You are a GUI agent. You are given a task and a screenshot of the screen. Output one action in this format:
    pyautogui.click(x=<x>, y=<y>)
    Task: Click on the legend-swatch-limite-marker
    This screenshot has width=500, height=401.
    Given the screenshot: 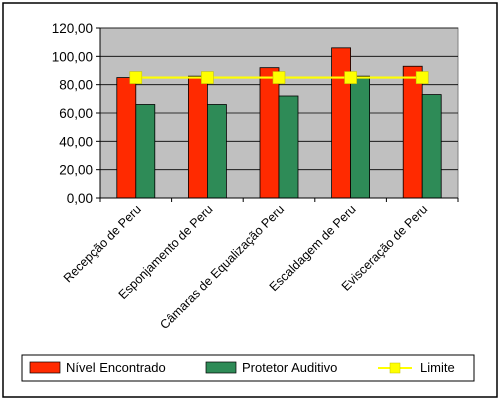 What is the action you would take?
    pyautogui.click(x=395, y=368)
    